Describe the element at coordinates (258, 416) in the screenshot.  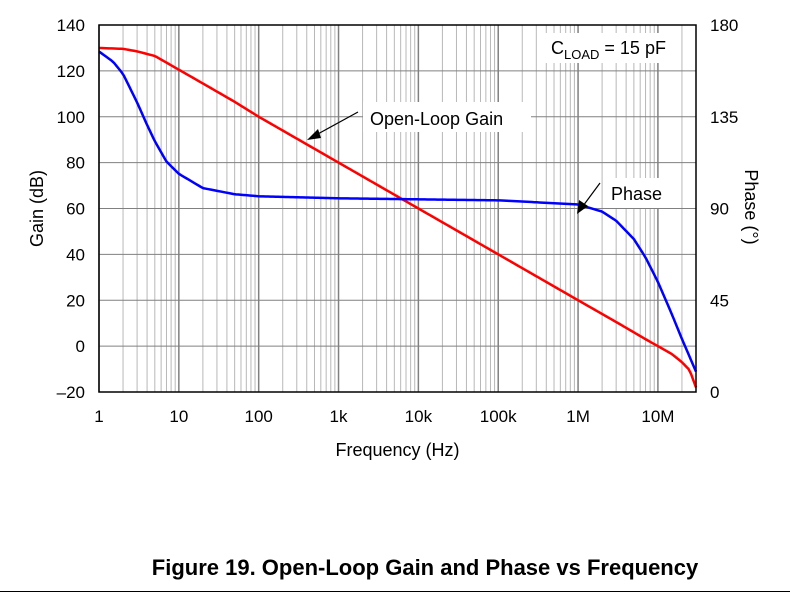
I see `x-tick-label: 100` at that location.